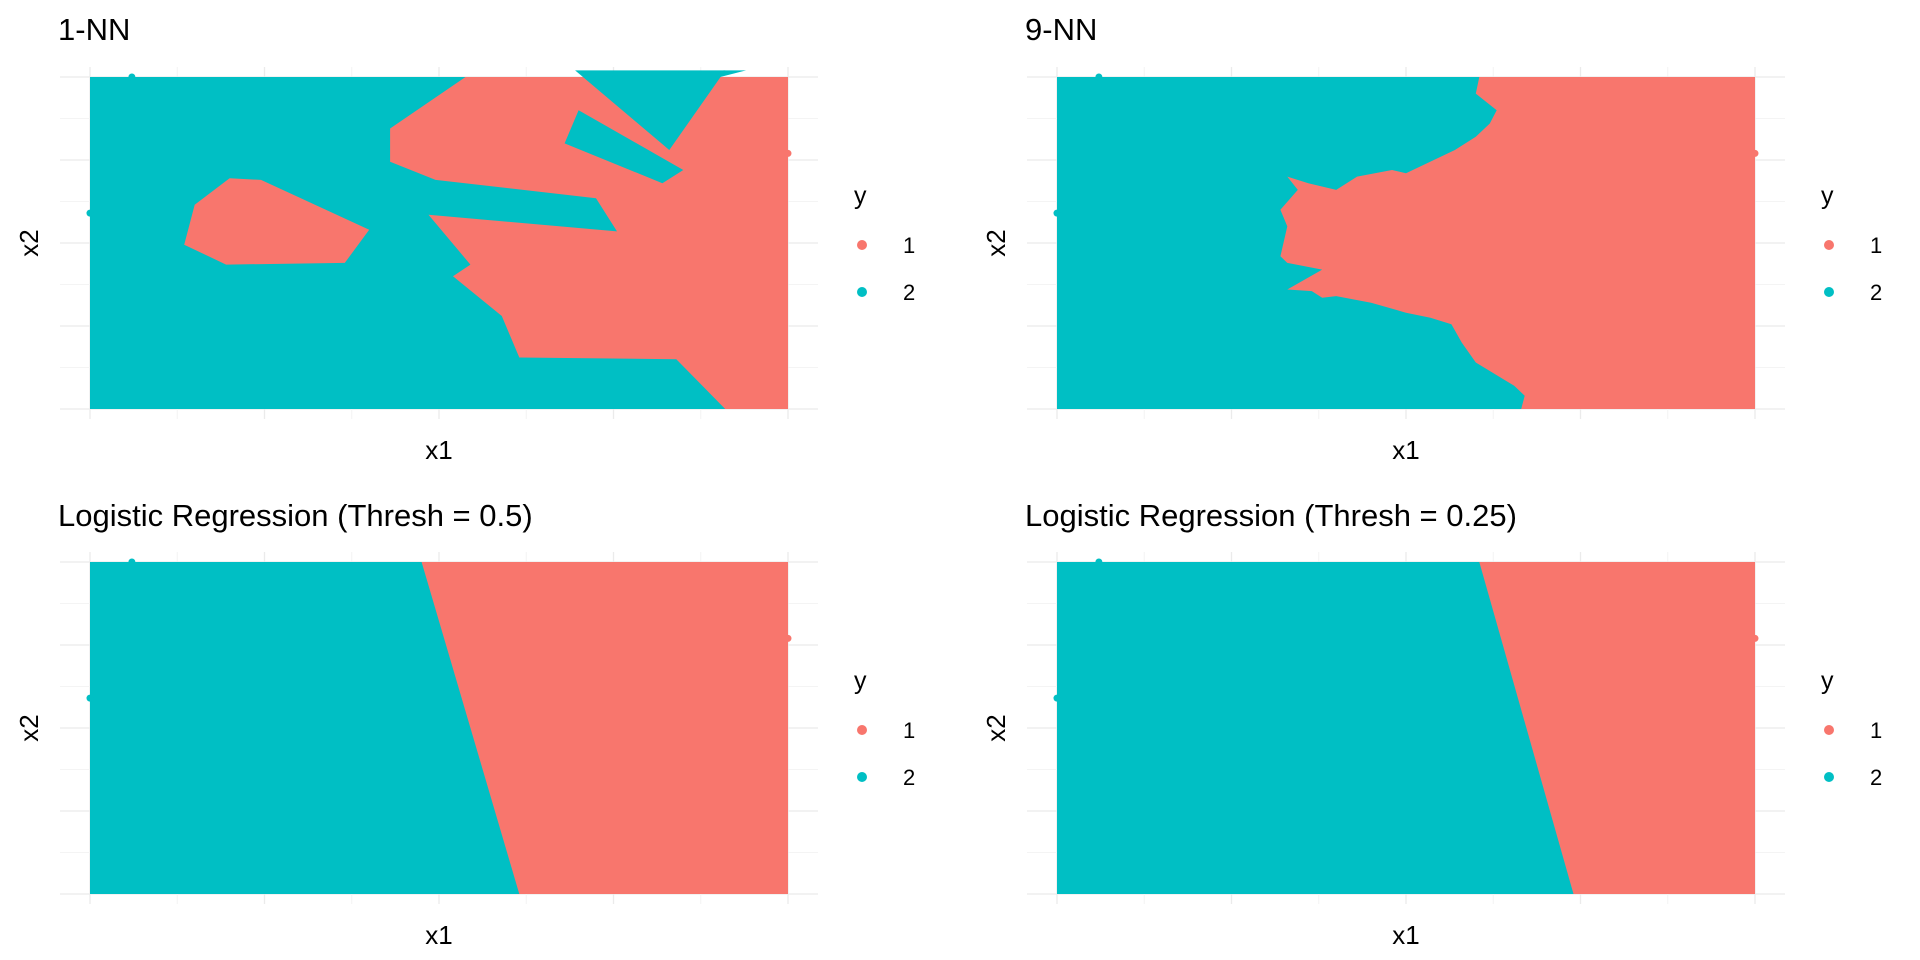 The width and height of the screenshot is (1920, 960). I want to click on chart-title: Logistic Regression (Thresh = 0.5), so click(295, 515).